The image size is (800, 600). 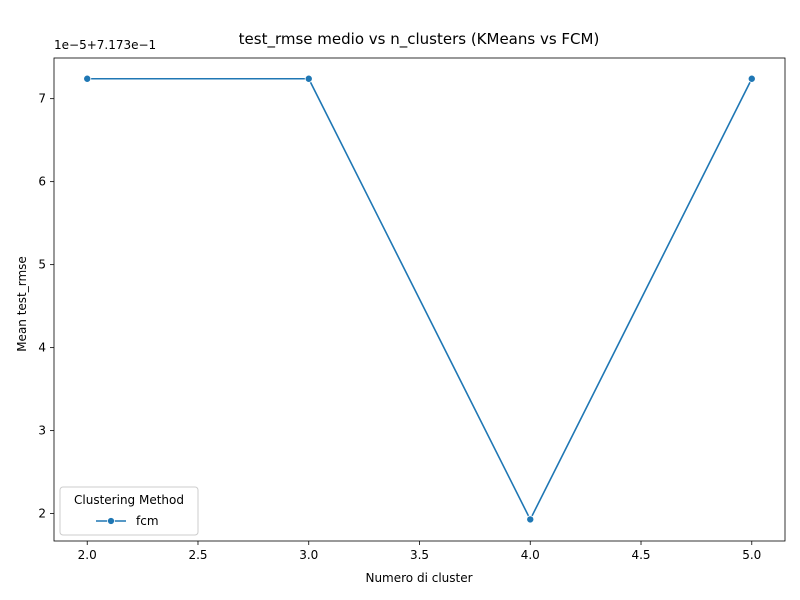 What do you see at coordinates (42, 182) in the screenshot?
I see `y-tick-label: 6` at bounding box center [42, 182].